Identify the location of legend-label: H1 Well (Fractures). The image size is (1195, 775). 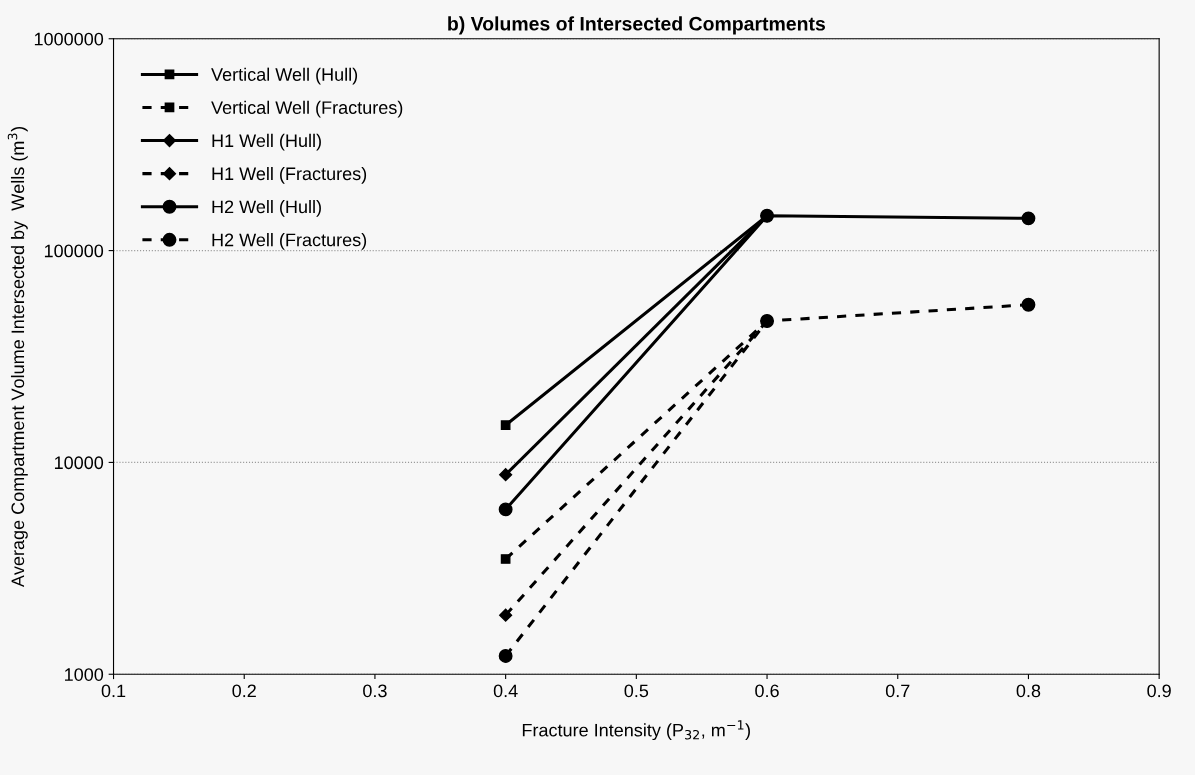
(289, 175).